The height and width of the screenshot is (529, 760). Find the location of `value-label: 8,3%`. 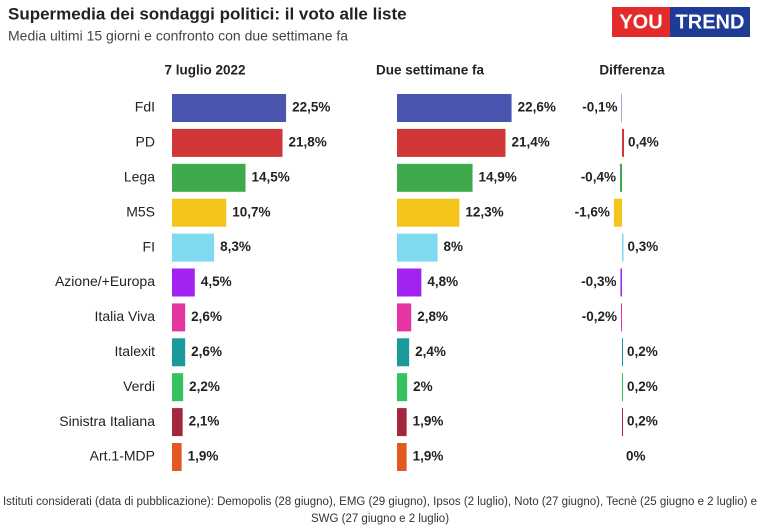

value-label: 8,3% is located at coordinates (235, 246).